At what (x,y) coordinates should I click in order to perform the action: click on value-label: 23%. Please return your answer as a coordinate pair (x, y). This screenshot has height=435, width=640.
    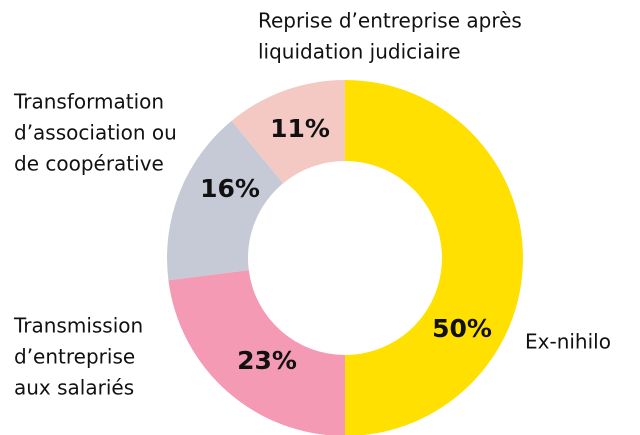
    Looking at the image, I should click on (267, 360).